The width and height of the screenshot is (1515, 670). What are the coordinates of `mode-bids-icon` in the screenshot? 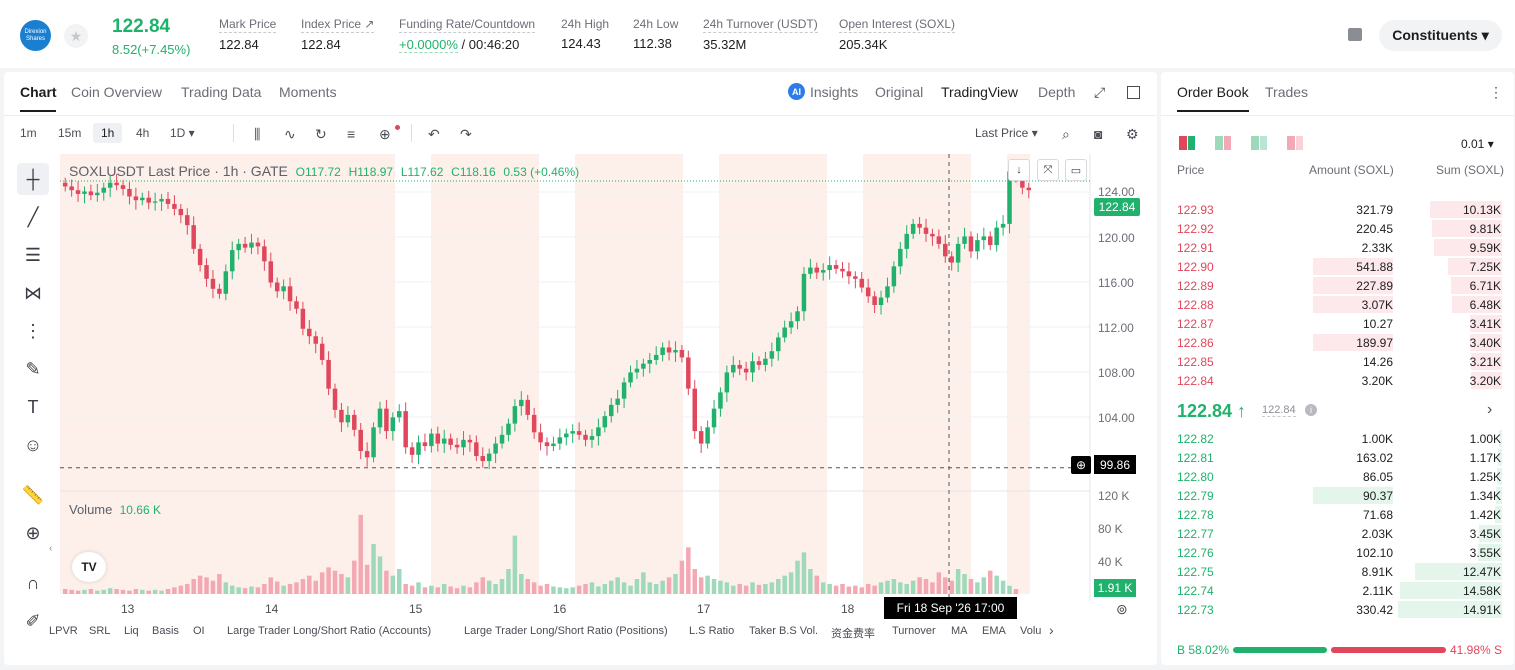 It's located at (1223, 143).